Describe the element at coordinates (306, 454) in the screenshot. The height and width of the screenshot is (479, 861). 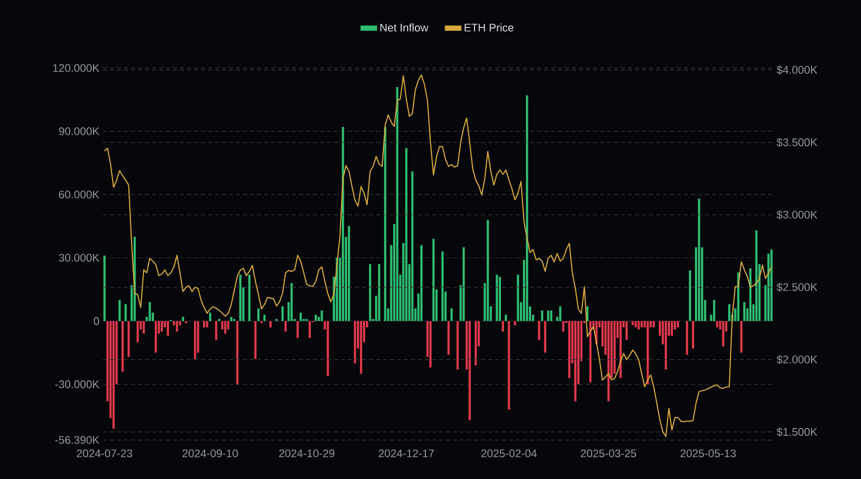
I see `x-tick-label: 2024-10-29` at that location.